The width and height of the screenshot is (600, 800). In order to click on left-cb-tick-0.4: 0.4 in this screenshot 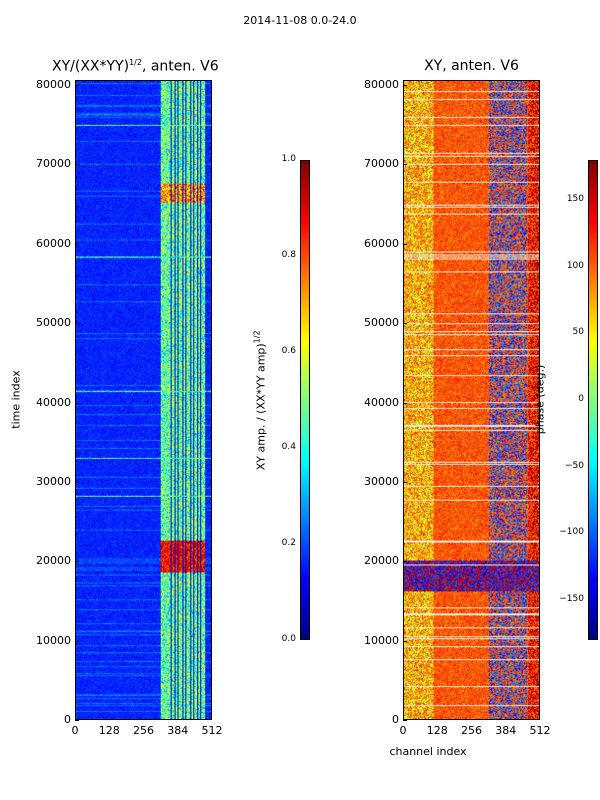, I will do `click(288, 447)`.